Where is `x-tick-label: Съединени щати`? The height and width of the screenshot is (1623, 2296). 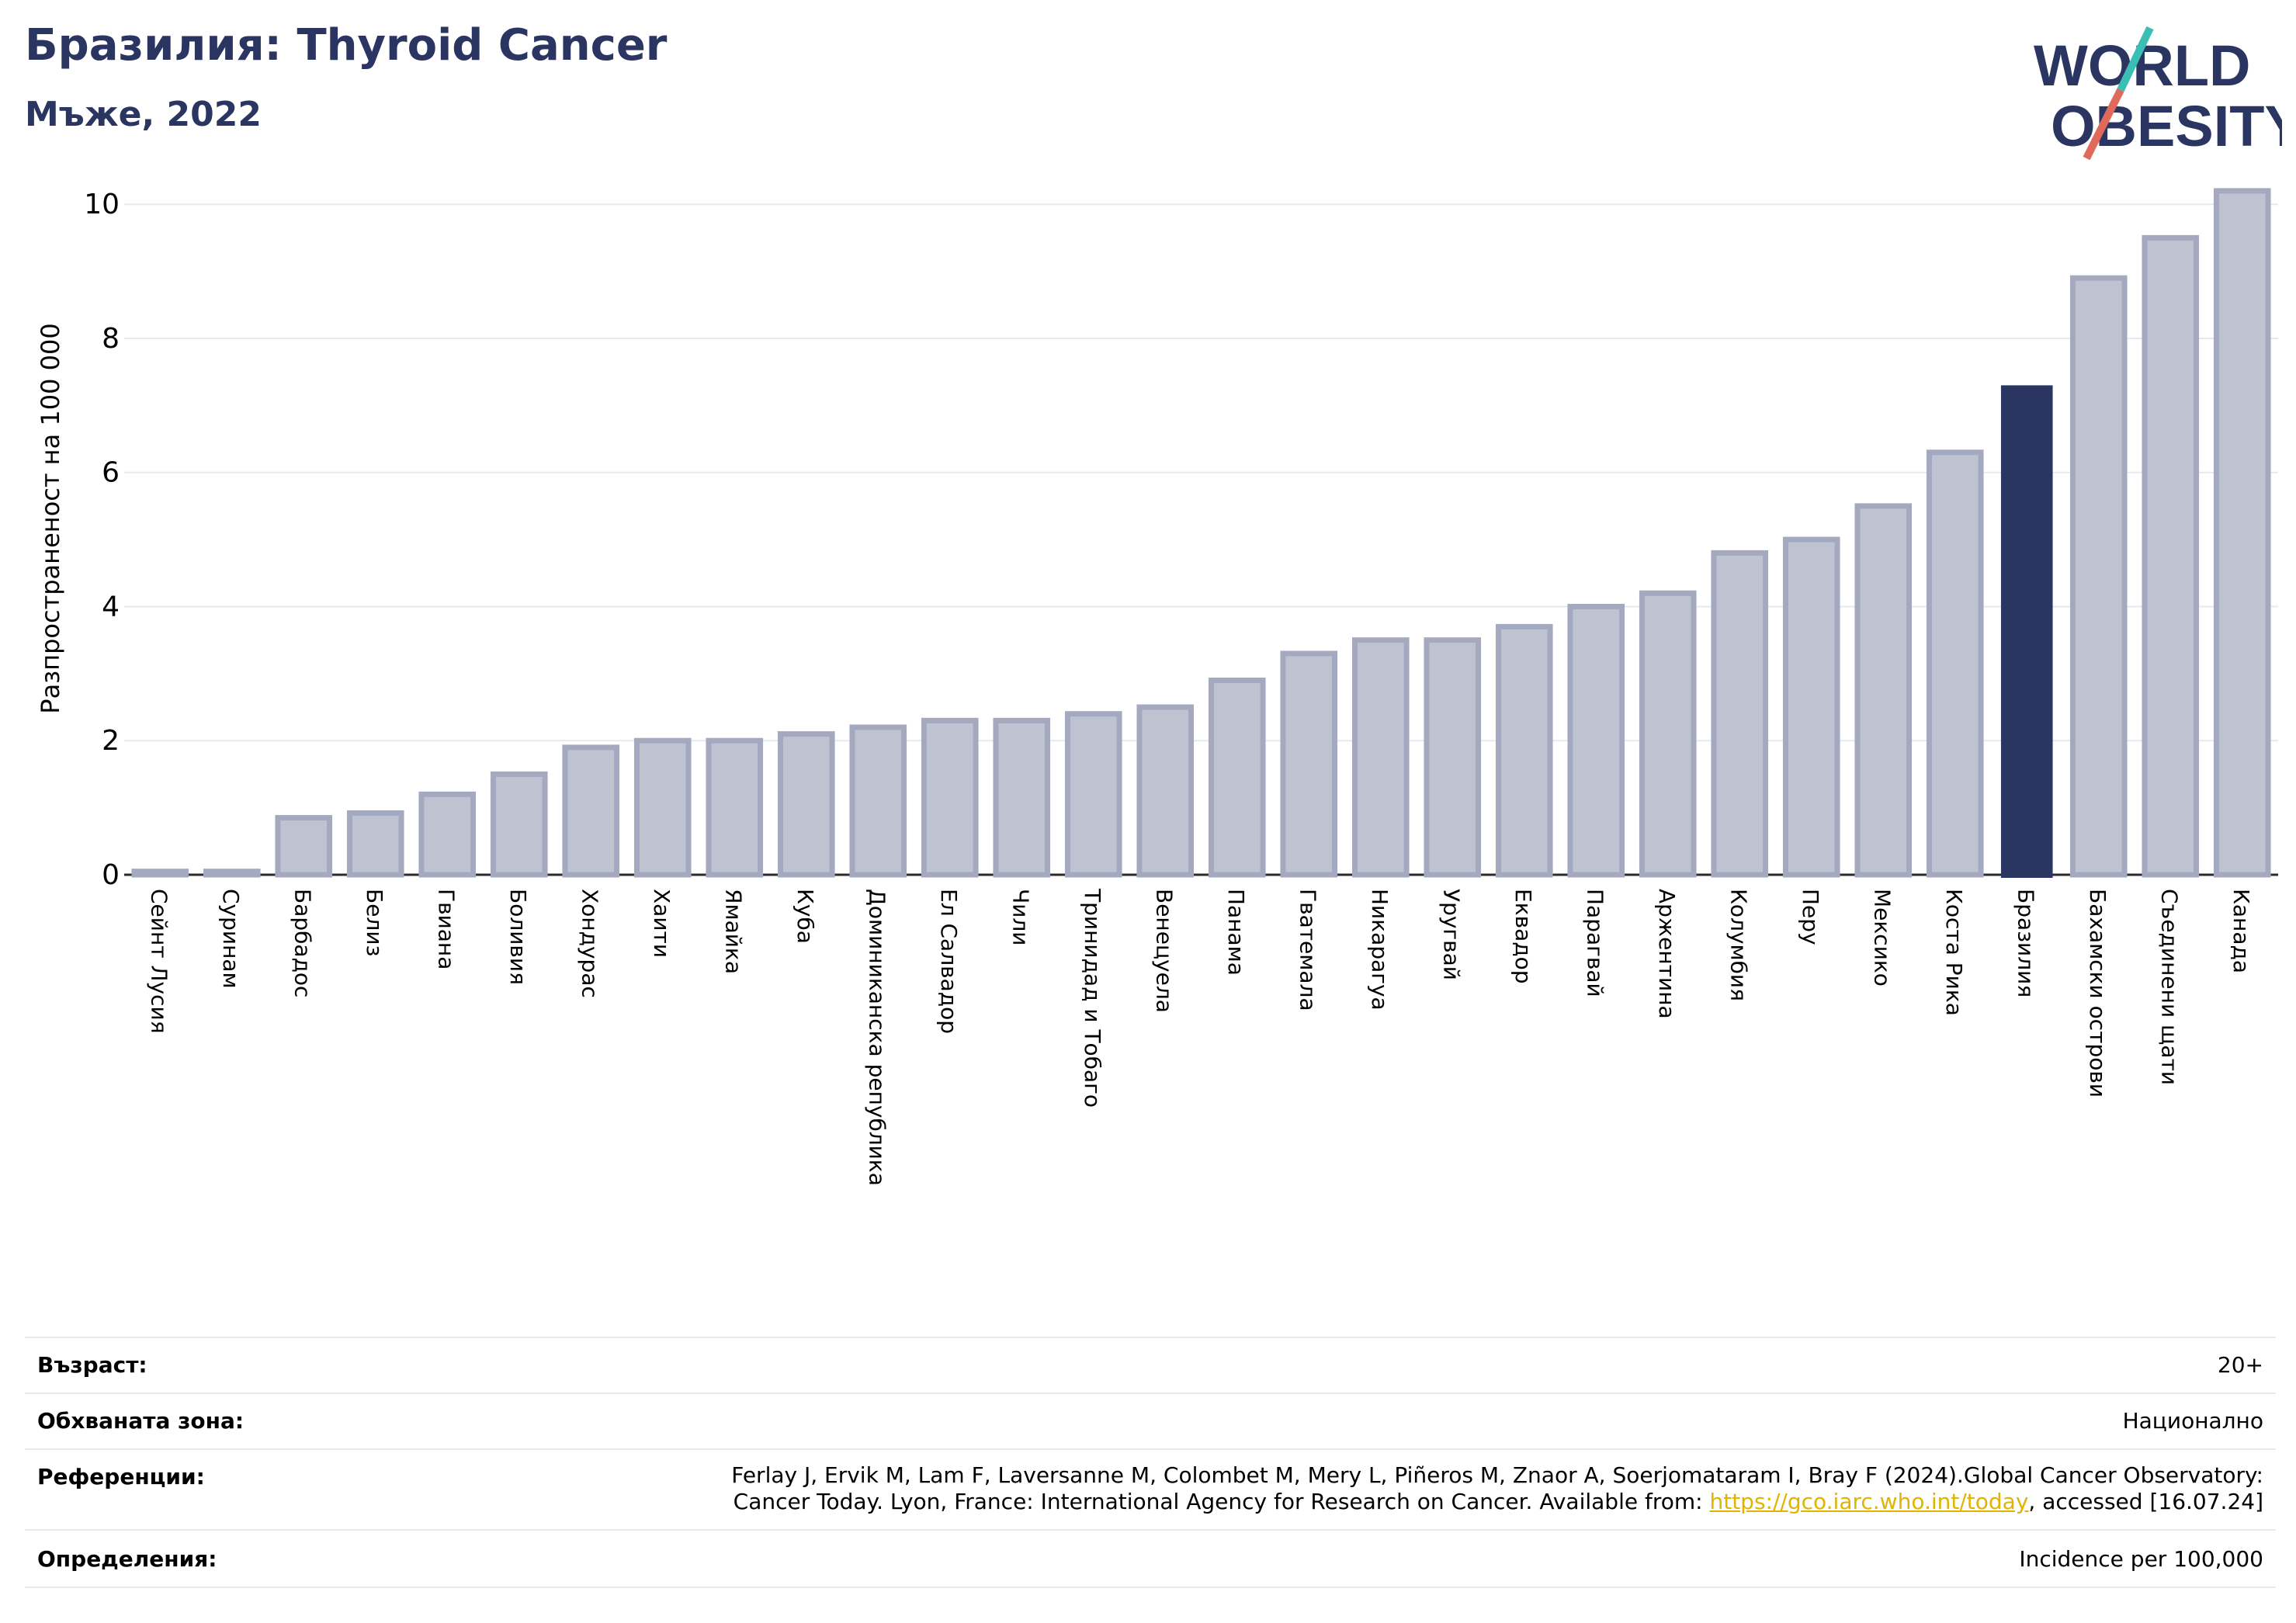
x-tick-label: Съединени щати is located at coordinates (2169, 987).